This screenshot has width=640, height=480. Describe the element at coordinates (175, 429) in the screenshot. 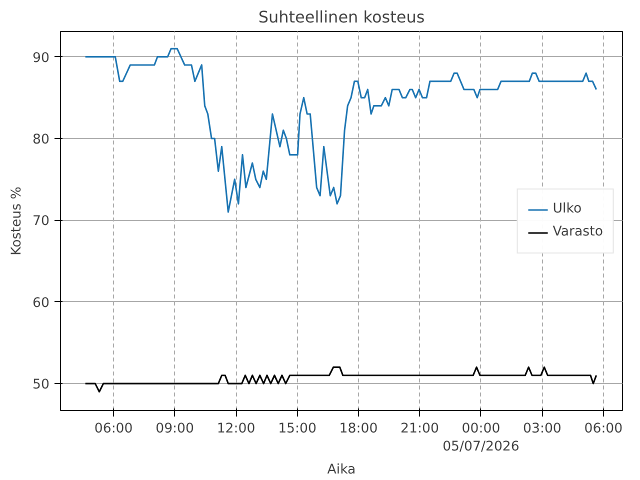

I see `x-tick-label: 09:00` at that location.